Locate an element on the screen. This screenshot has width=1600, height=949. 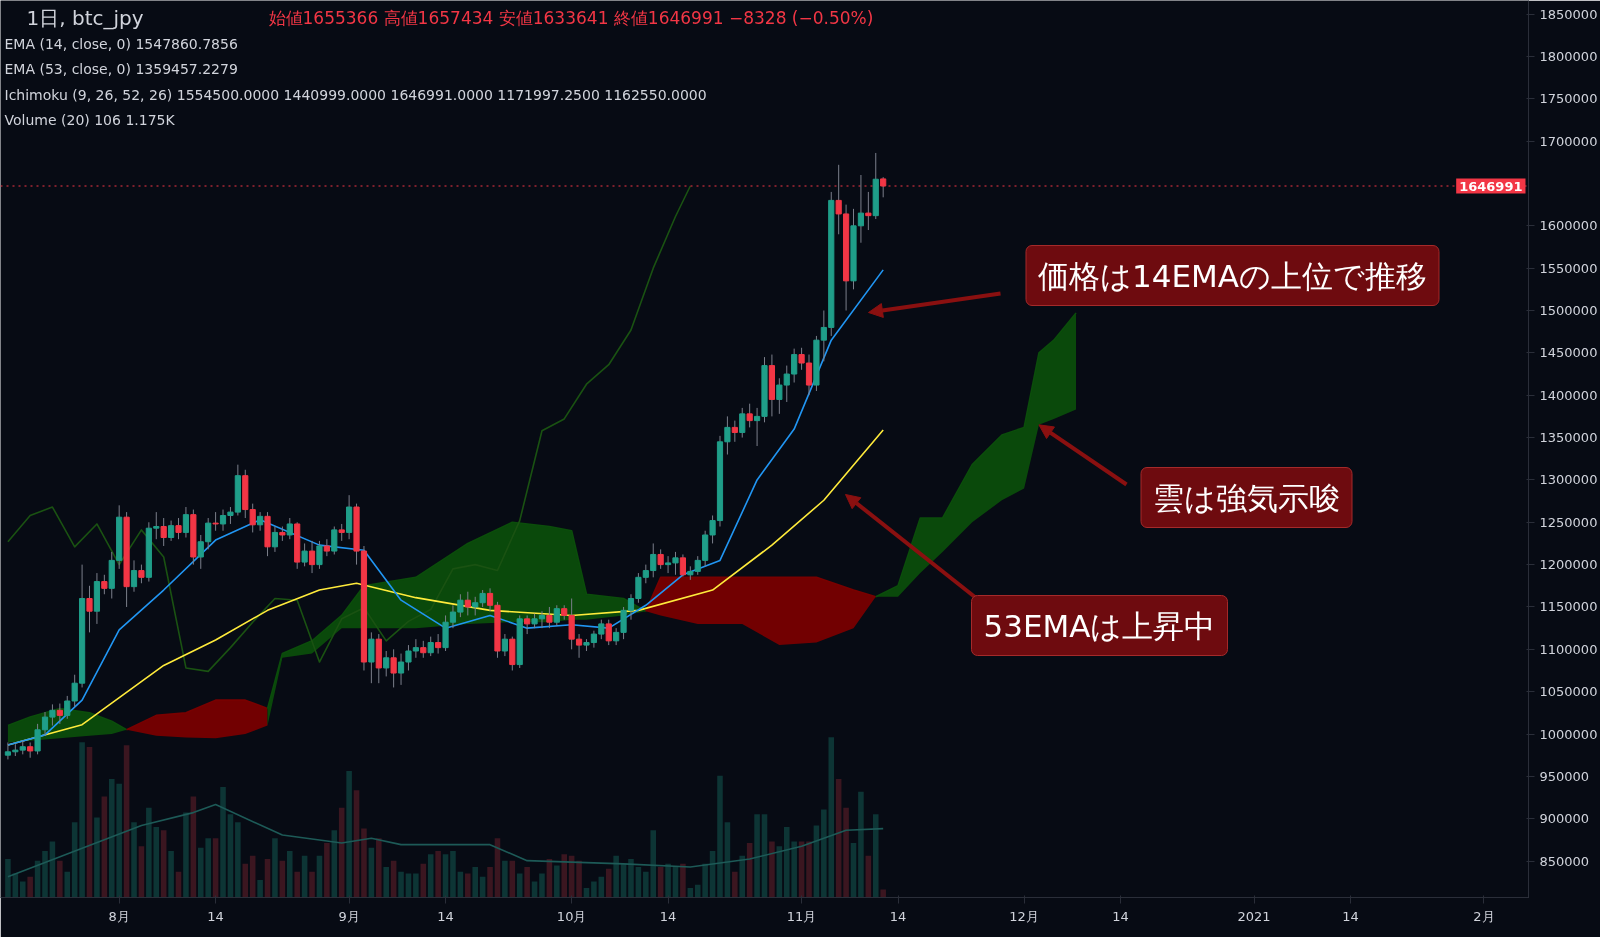
y-tick-label: 1100000 is located at coordinates (1568, 649).